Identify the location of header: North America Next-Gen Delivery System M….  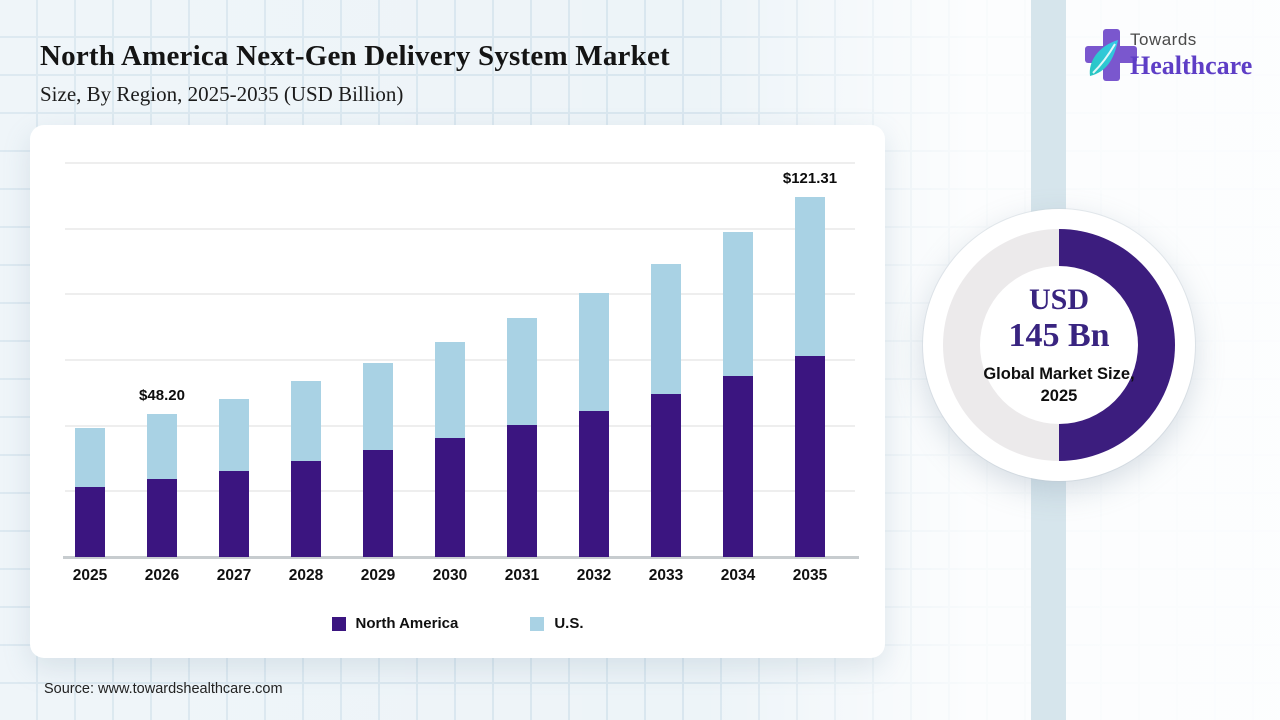
(355, 73).